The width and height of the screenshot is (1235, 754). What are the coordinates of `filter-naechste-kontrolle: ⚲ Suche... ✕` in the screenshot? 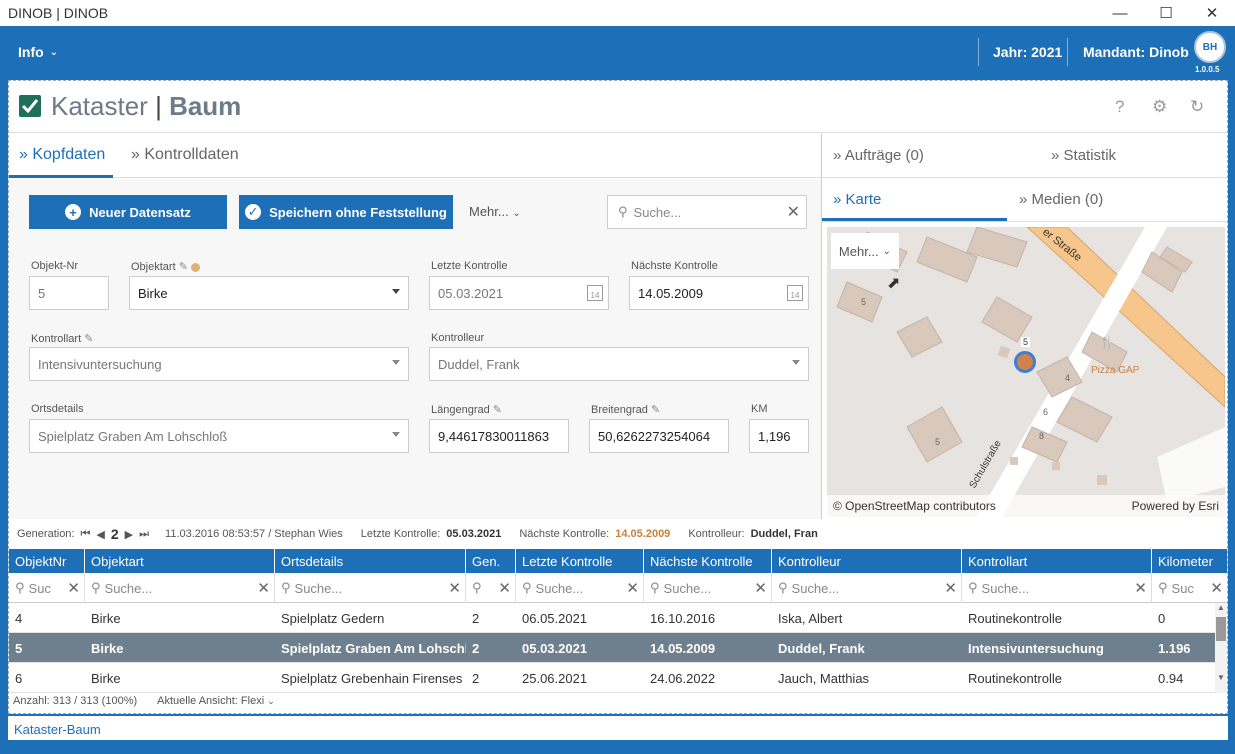 It's located at (708, 588).